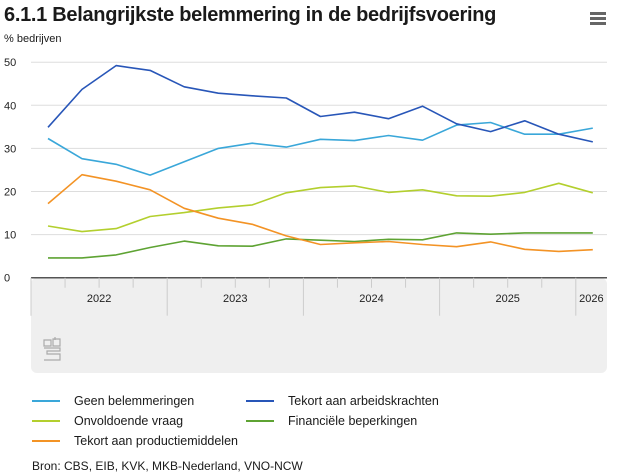 The width and height of the screenshot is (618, 476). I want to click on legend-item-financiele-beperkingen: Financiële beperkingen, so click(331, 421).